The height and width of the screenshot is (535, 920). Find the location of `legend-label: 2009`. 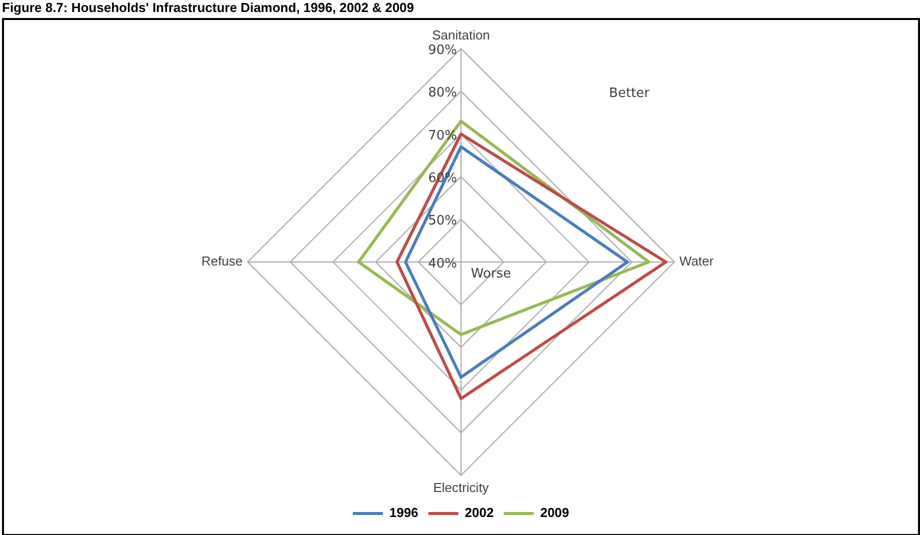

legend-label: 2009 is located at coordinates (555, 512).